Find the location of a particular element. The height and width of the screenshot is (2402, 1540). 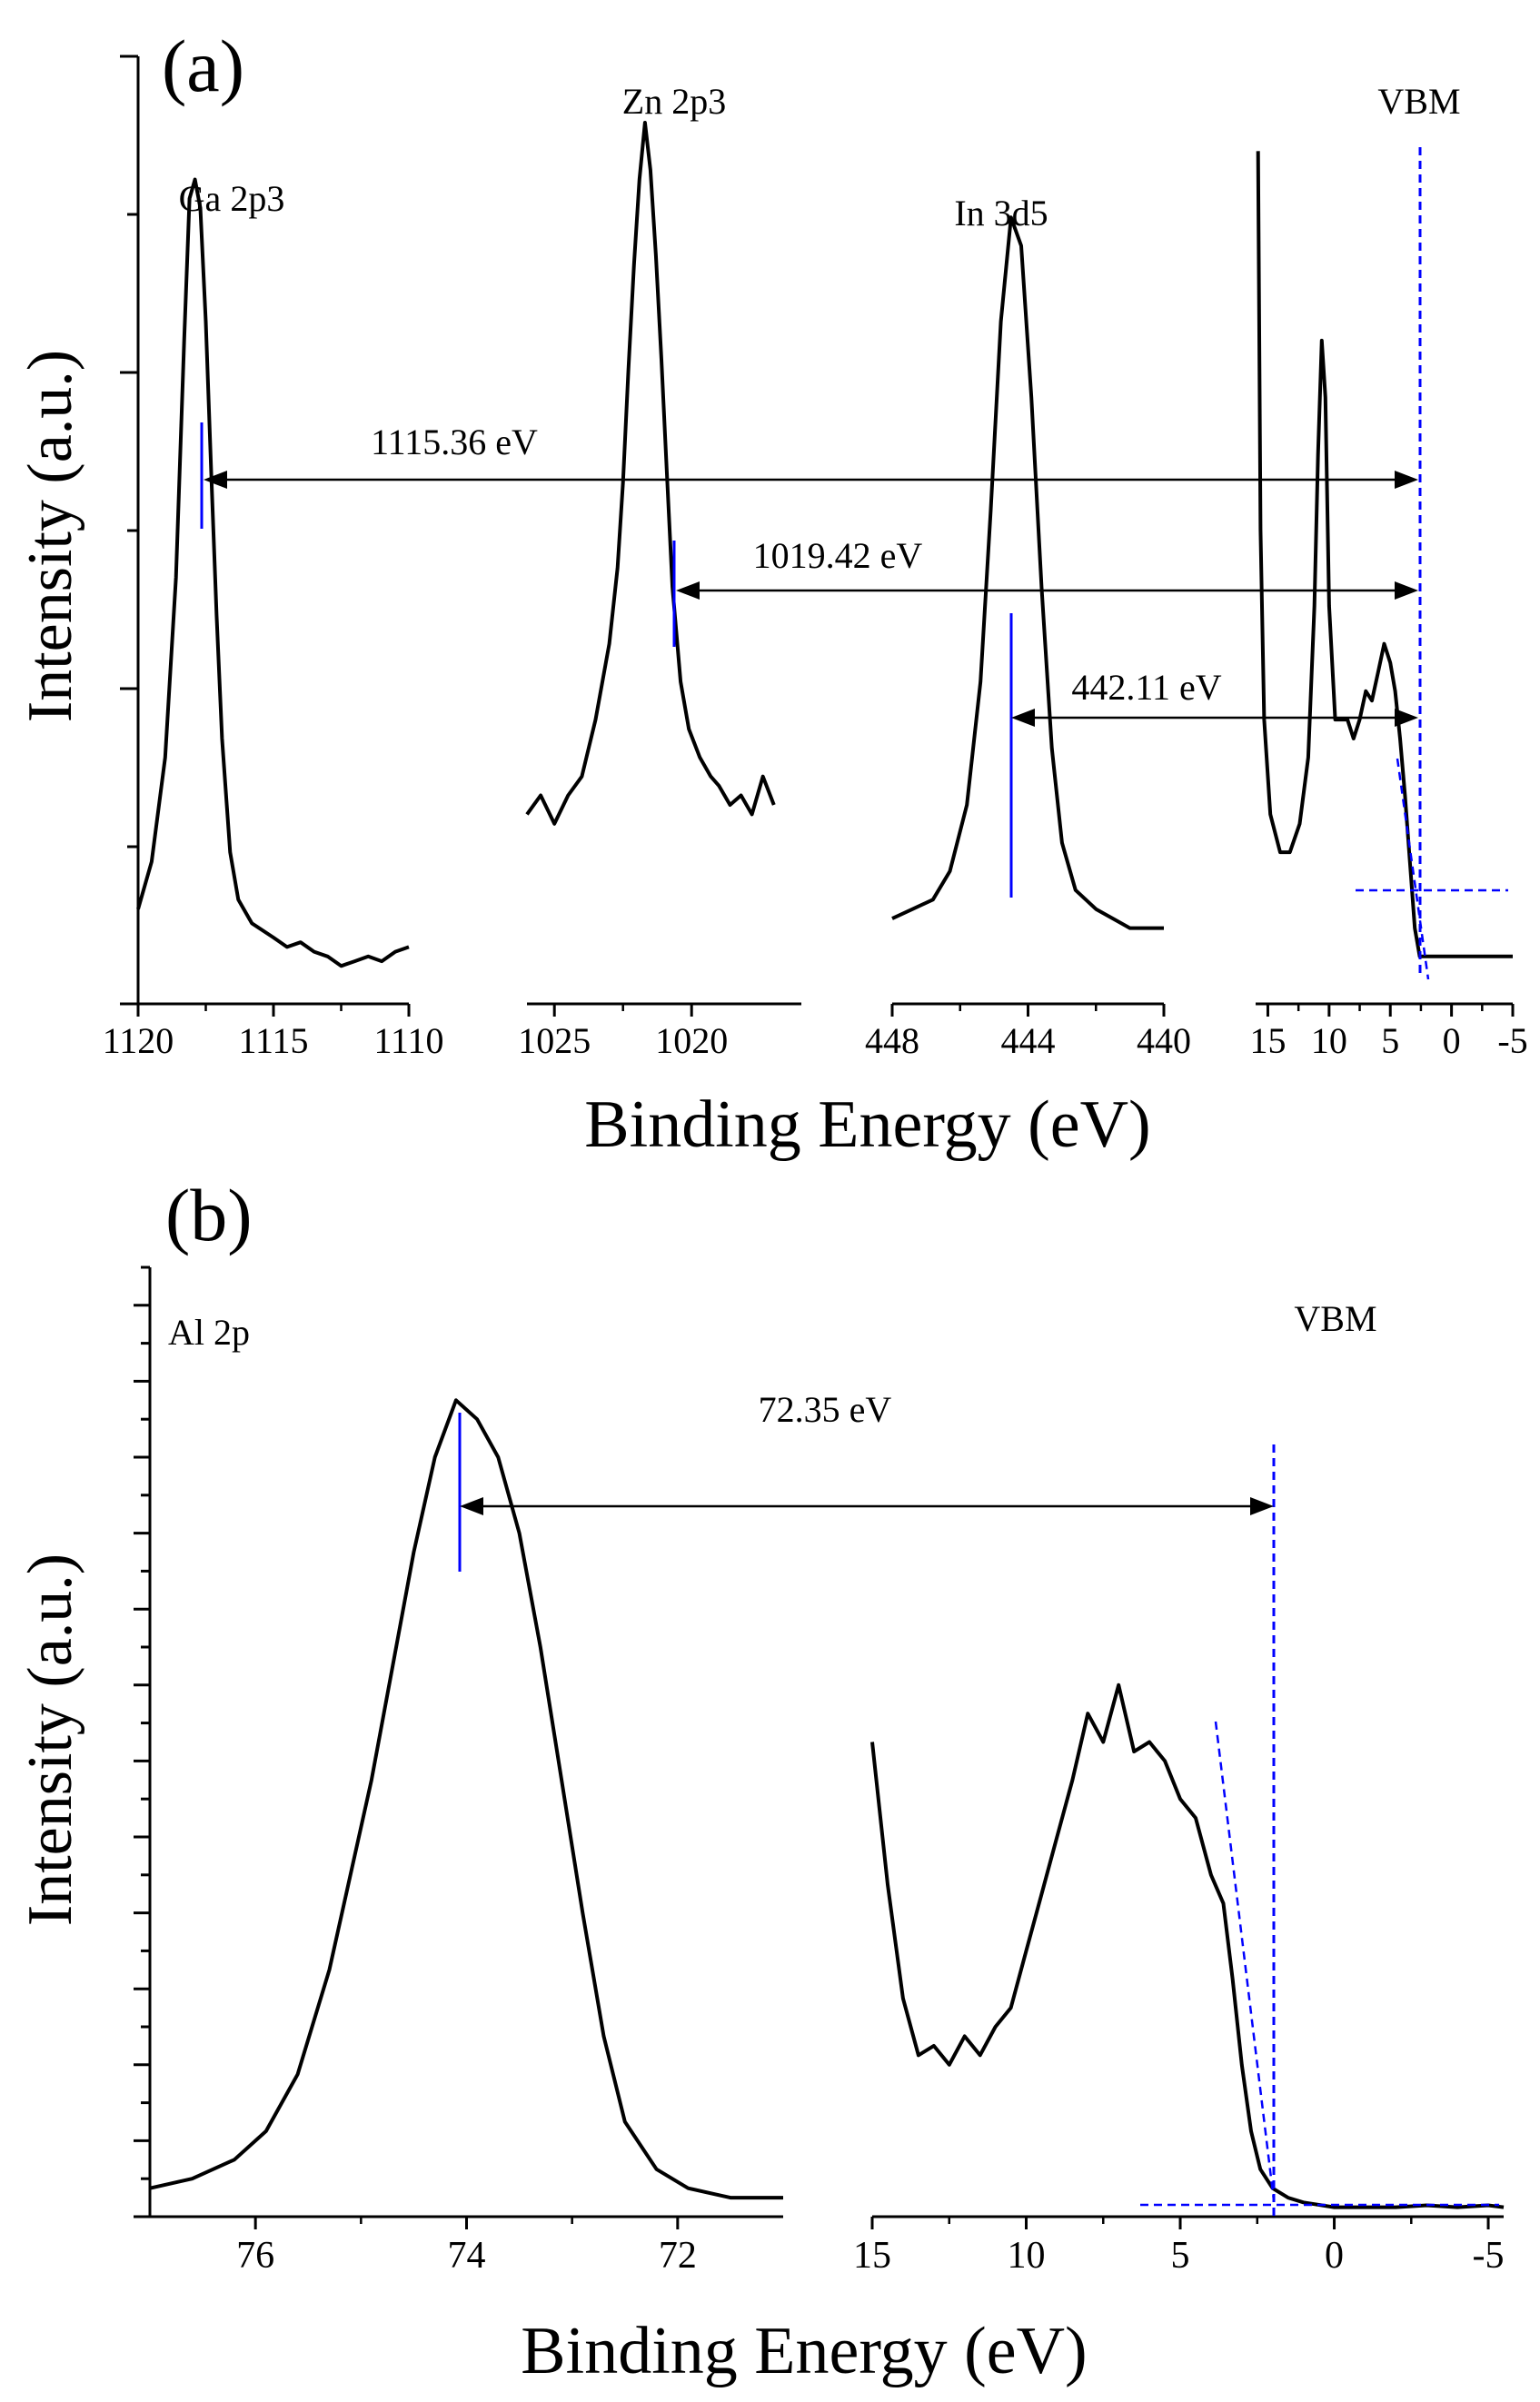

arrow-in-to-vbm is located at coordinates (1214, 718).